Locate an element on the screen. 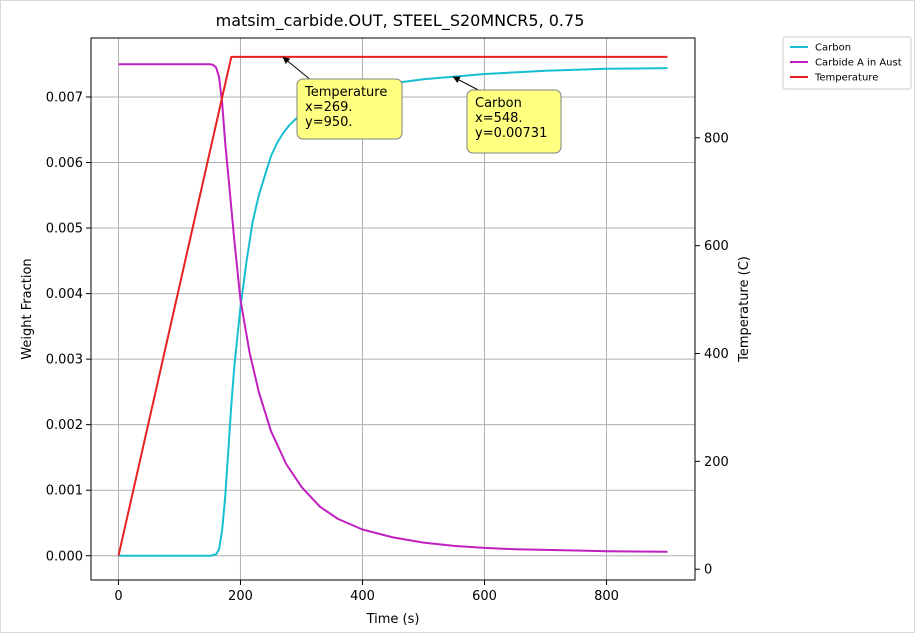  y-tick-label: 0.000 is located at coordinates (64, 556).